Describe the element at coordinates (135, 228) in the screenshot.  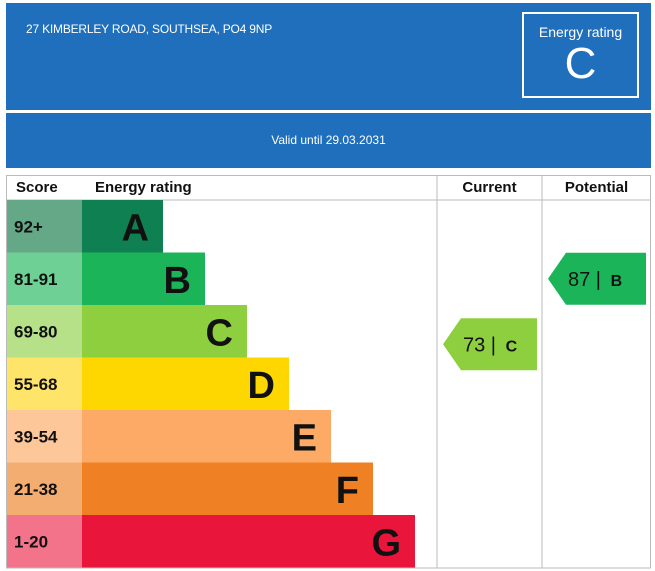
I see `rating-letter-a: A` at that location.